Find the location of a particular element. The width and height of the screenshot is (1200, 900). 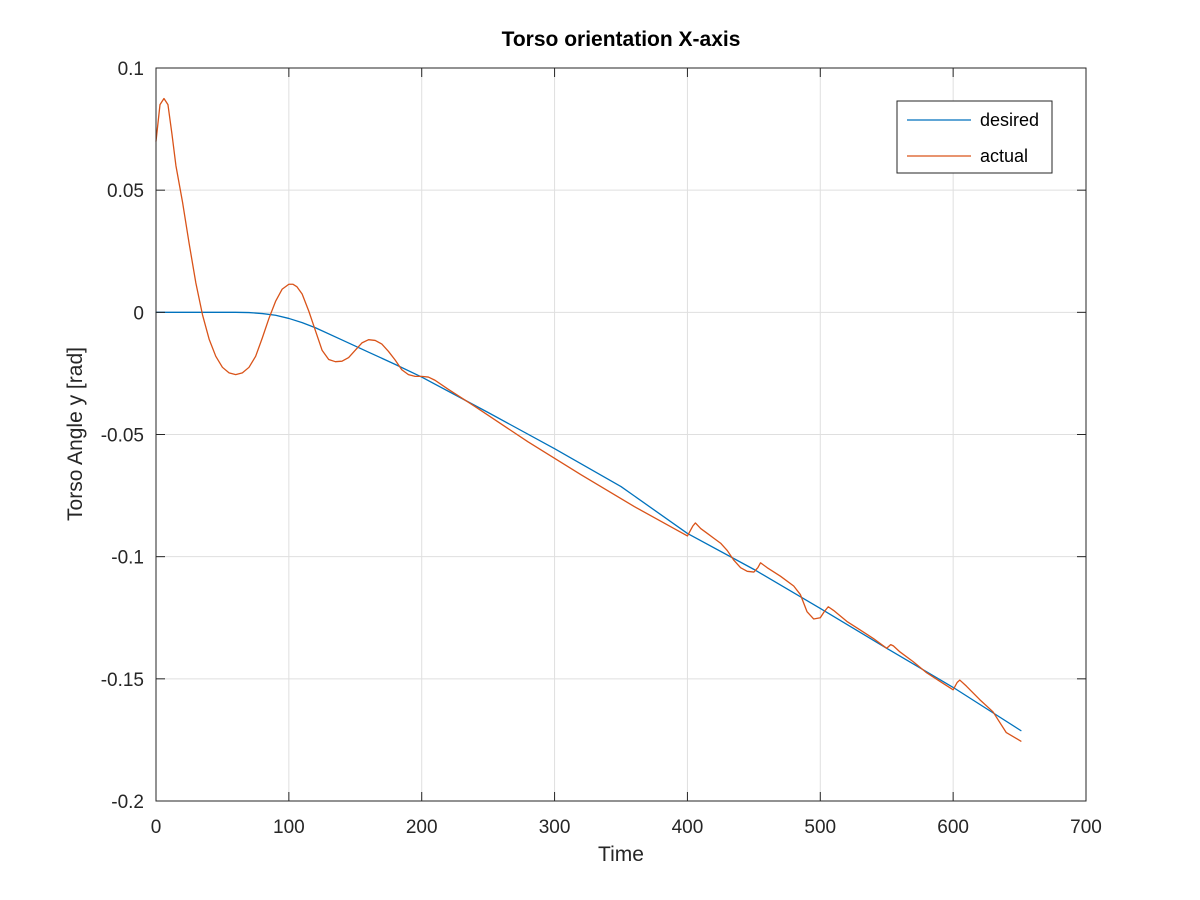

x-tick-label: 100 is located at coordinates (289, 827).